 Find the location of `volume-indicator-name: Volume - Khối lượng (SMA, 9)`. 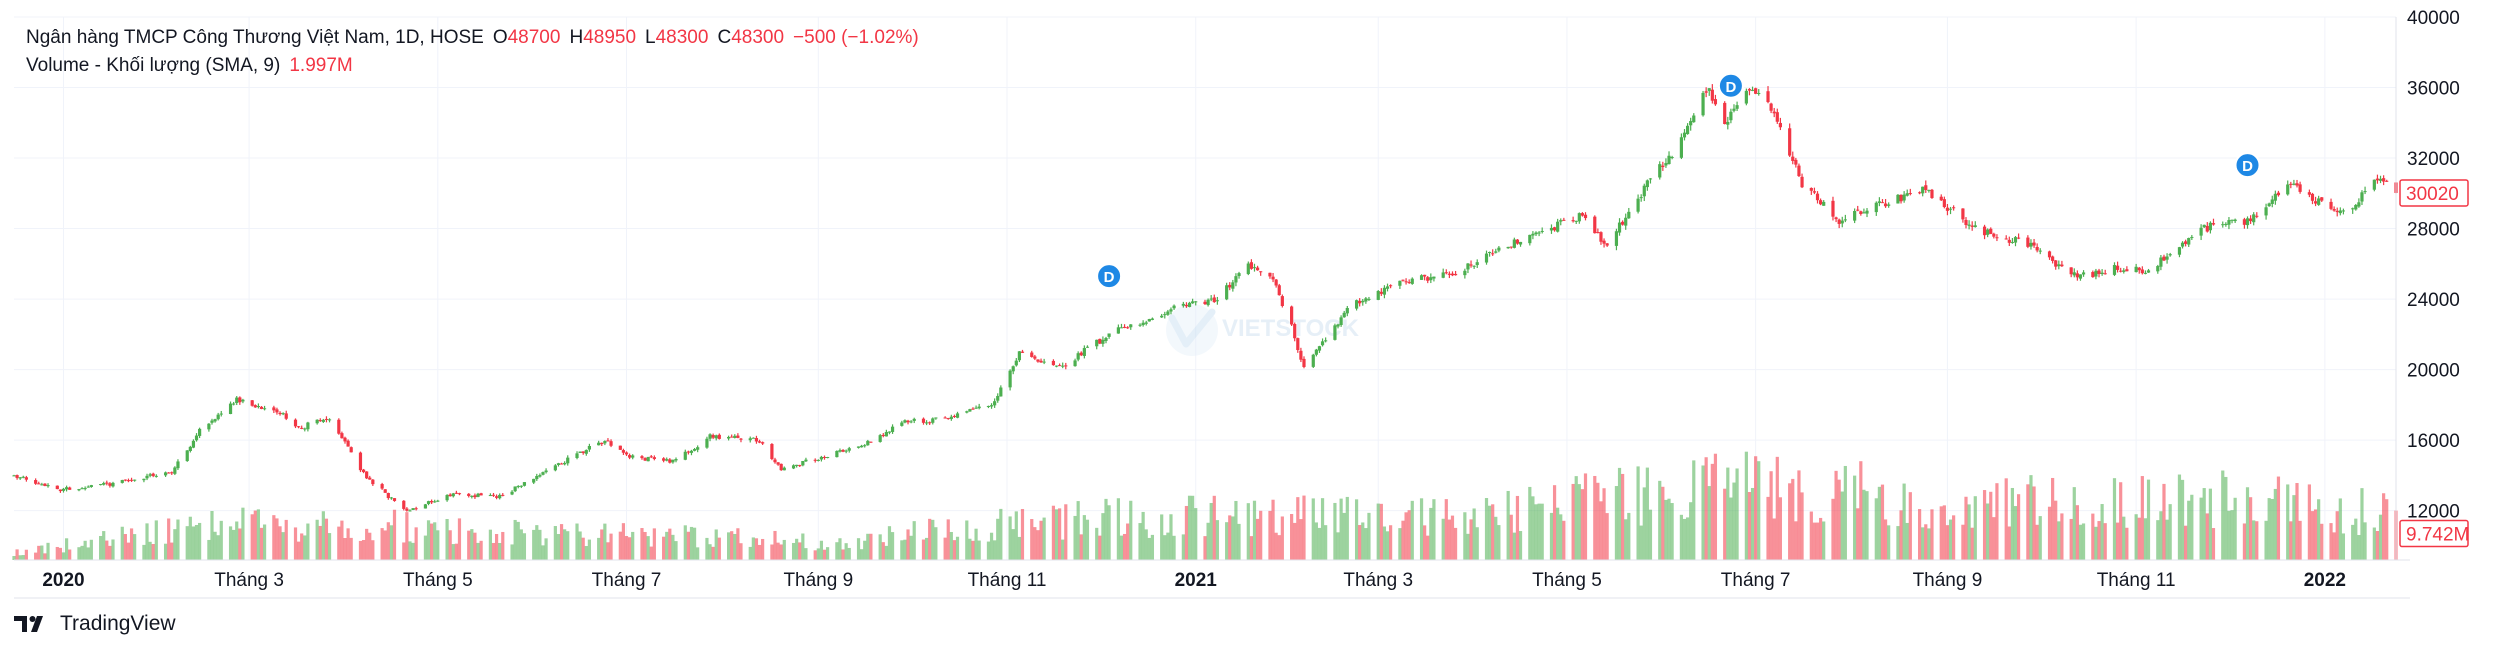

volume-indicator-name: Volume - Khối lượng (SMA, 9) is located at coordinates (153, 65).